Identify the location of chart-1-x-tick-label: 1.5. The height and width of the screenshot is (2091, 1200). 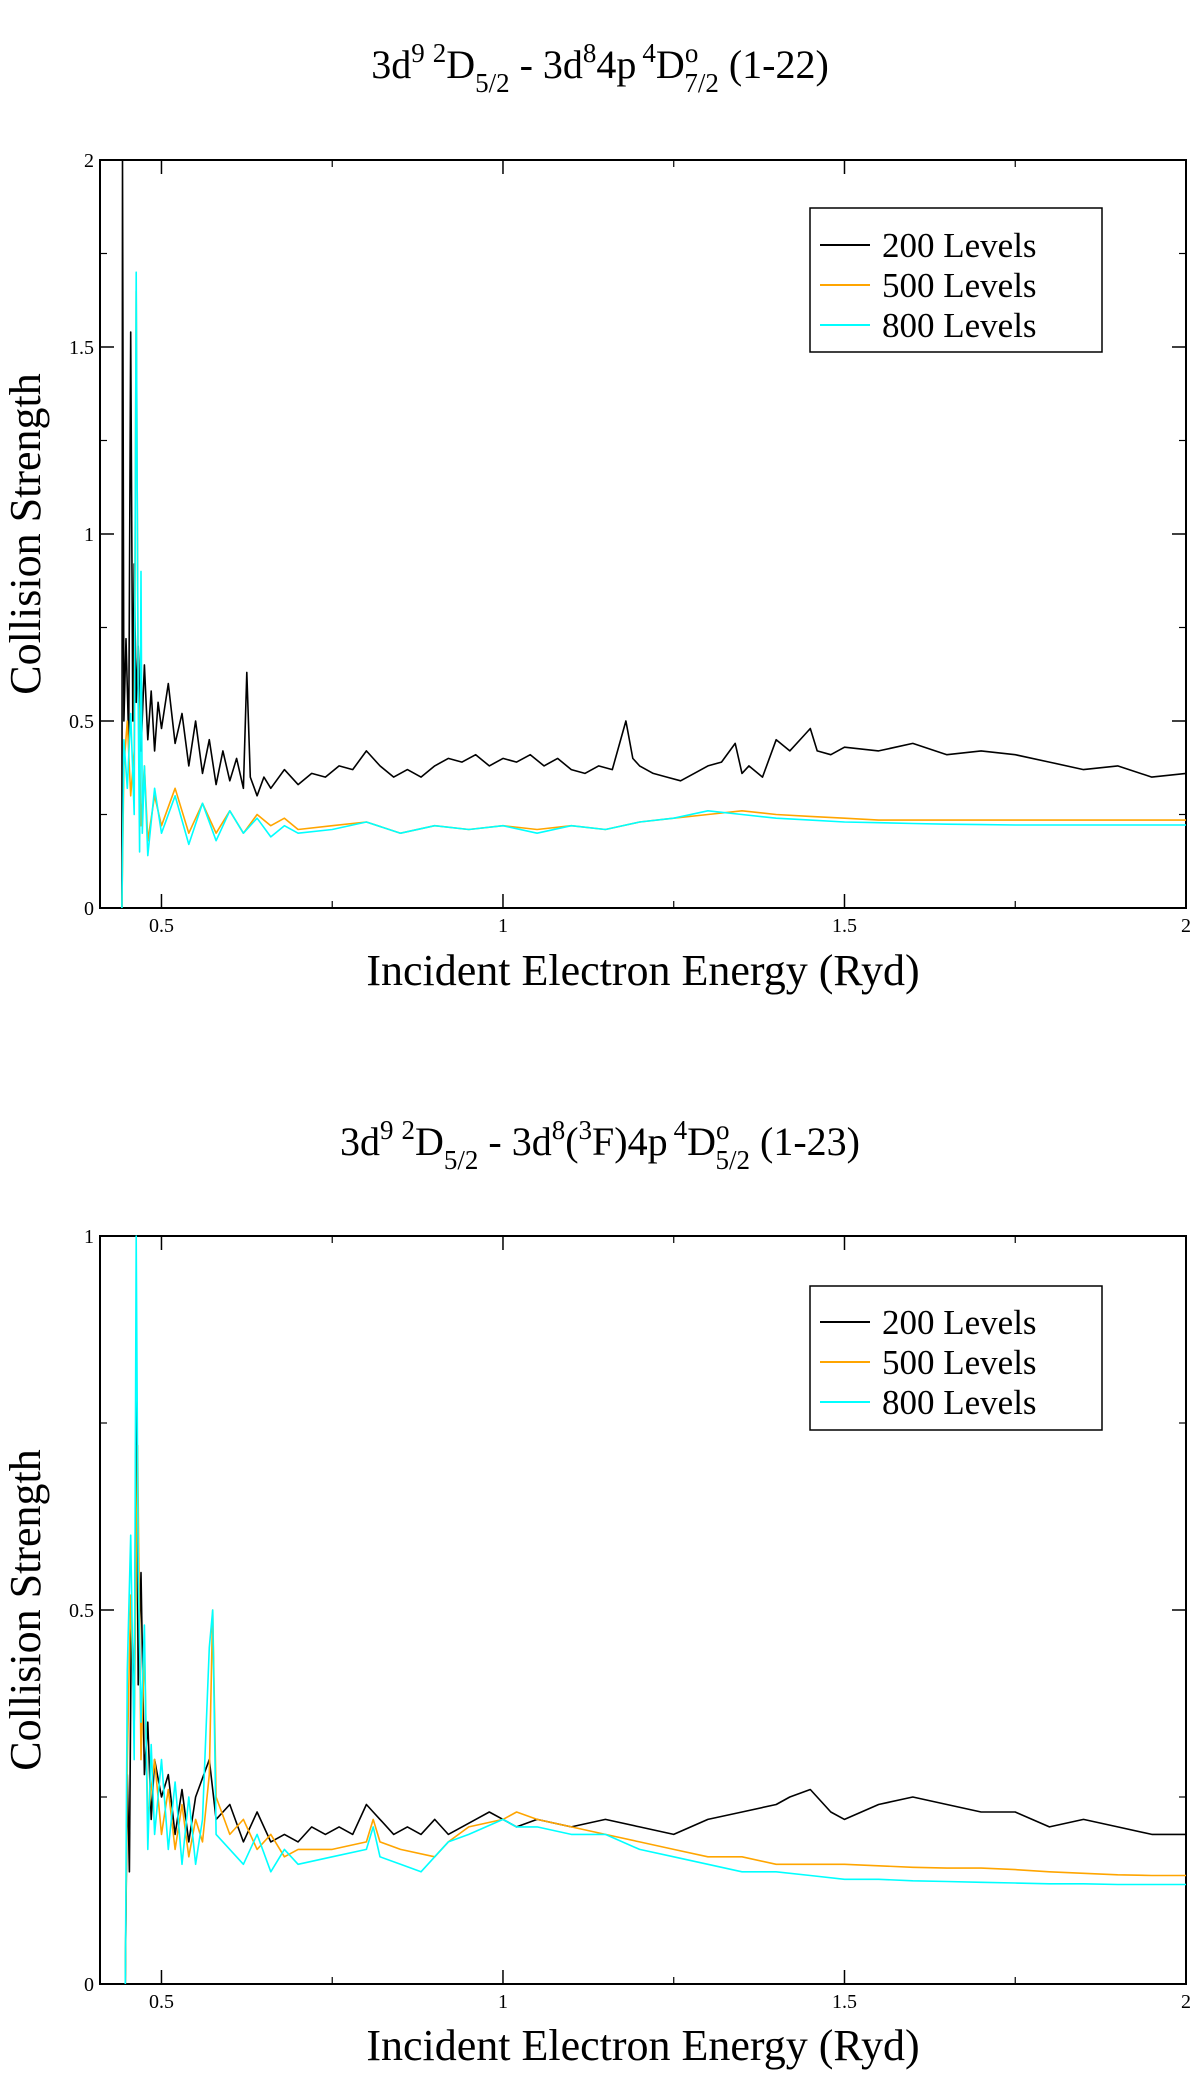
(844, 926).